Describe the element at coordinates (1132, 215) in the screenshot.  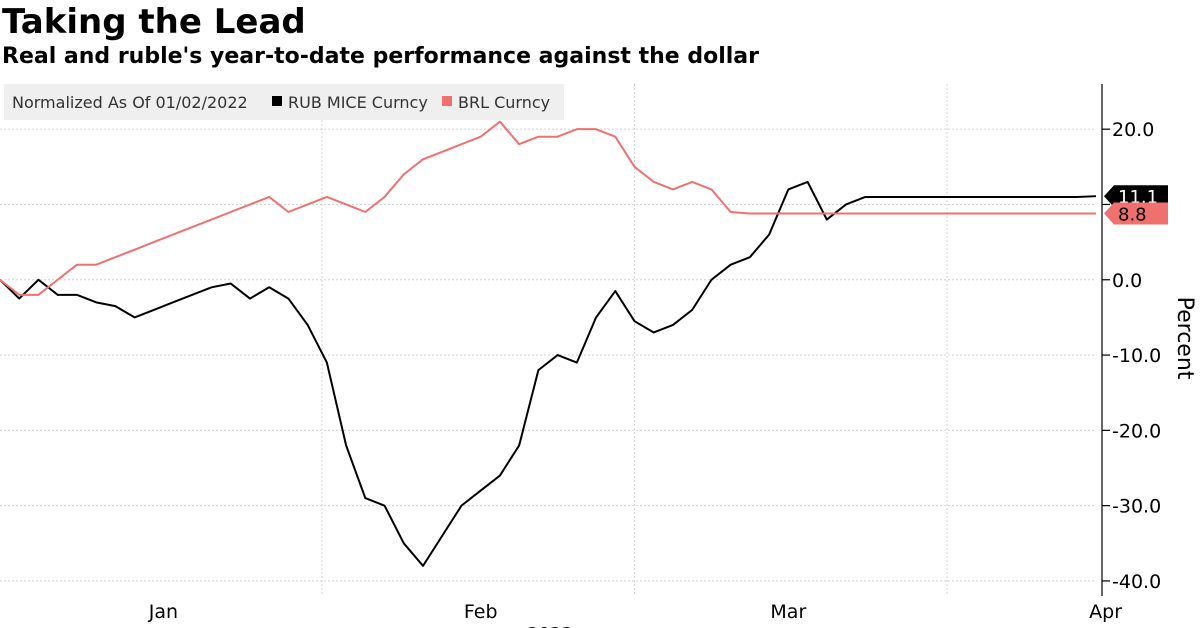
I see `last-value-label-brl: 8.8` at that location.